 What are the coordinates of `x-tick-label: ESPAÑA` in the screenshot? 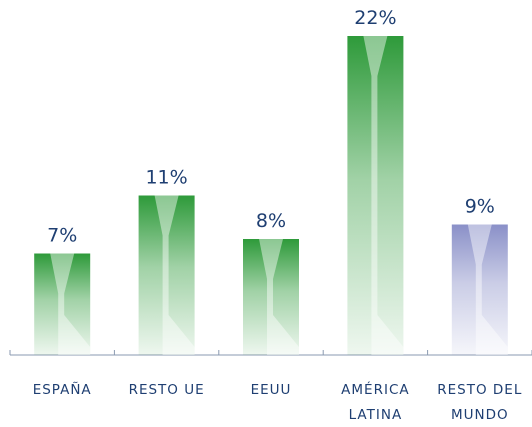 It's located at (62, 390).